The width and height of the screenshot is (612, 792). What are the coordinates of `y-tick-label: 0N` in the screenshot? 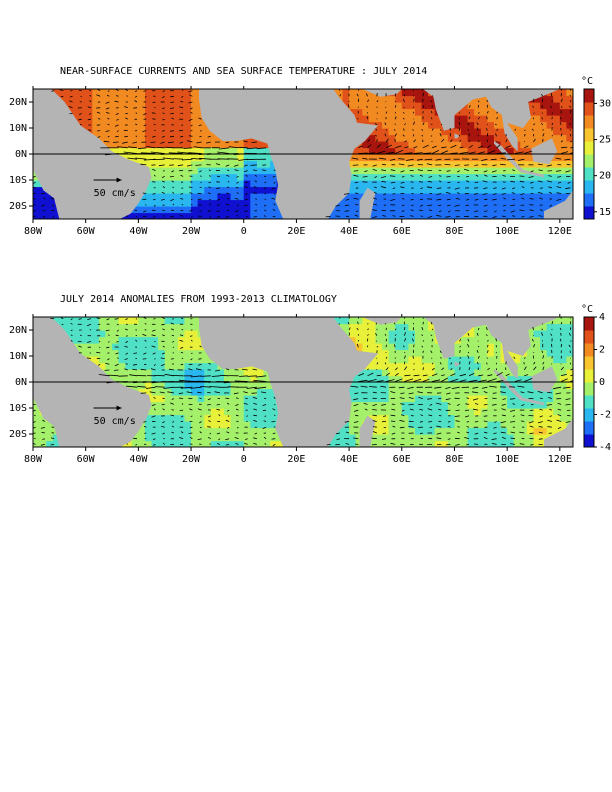 It's located at (21, 154).